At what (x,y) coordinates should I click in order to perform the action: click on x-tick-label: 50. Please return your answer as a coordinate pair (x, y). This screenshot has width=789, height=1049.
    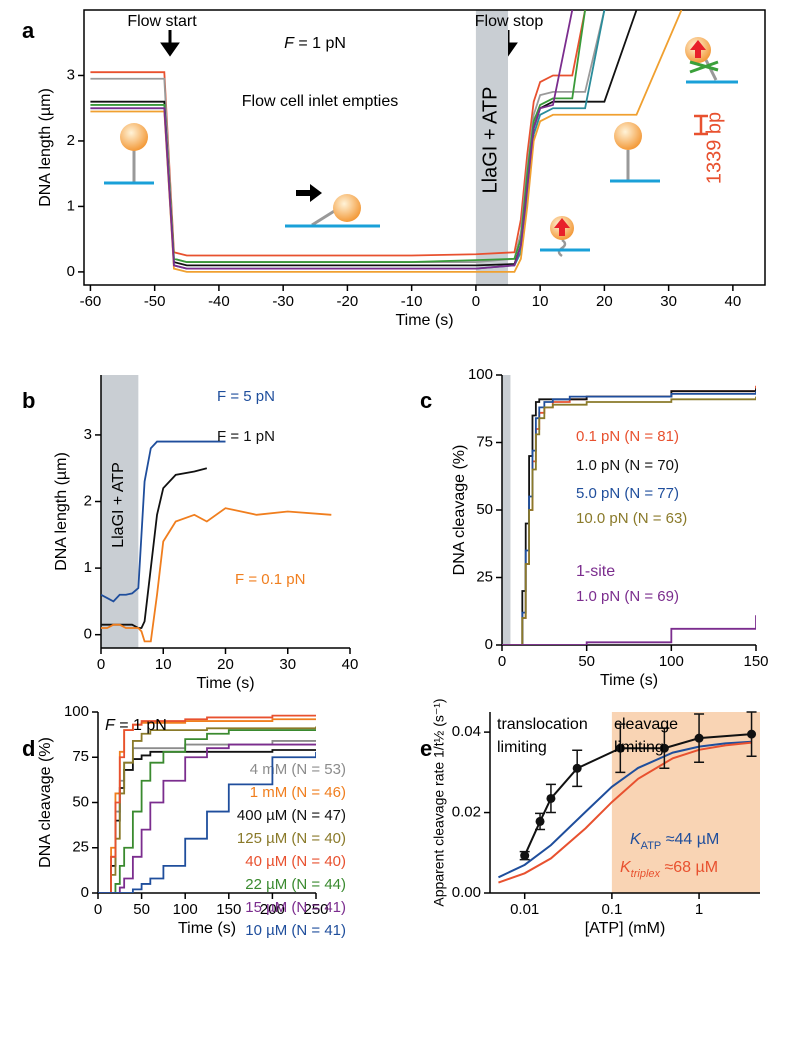
    Looking at the image, I should click on (586, 661).